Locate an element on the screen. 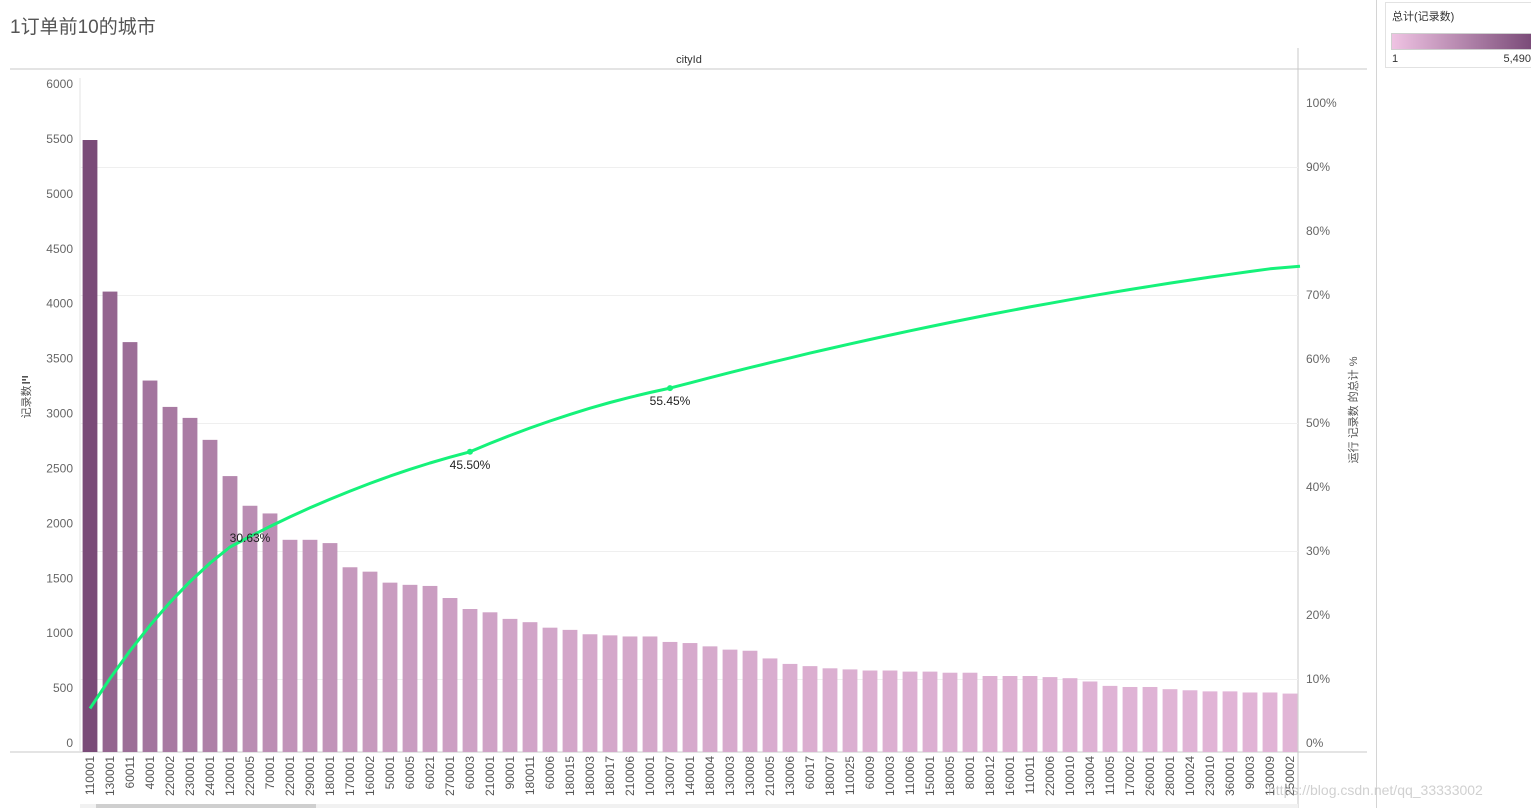  y2-tick-label: 0% is located at coordinates (1315, 743).